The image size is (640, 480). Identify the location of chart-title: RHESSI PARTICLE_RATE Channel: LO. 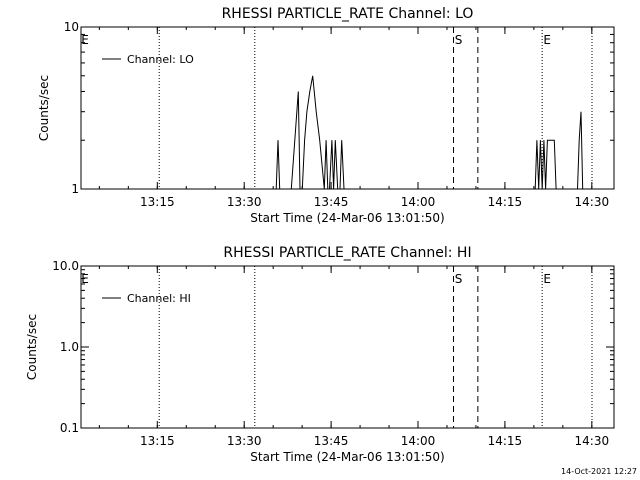
(348, 14).